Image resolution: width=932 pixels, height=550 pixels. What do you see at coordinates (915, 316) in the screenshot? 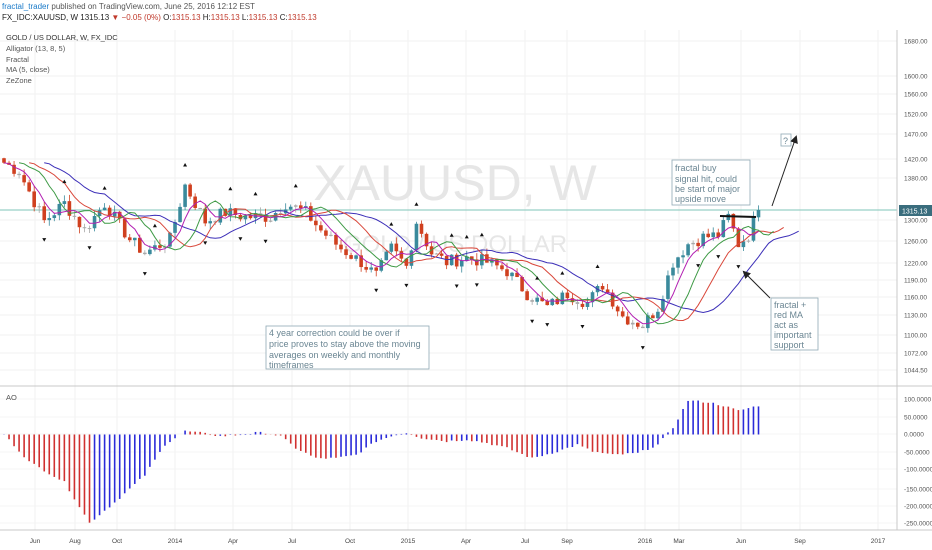
I see `price-tick-label: 1130.00` at bounding box center [915, 316].